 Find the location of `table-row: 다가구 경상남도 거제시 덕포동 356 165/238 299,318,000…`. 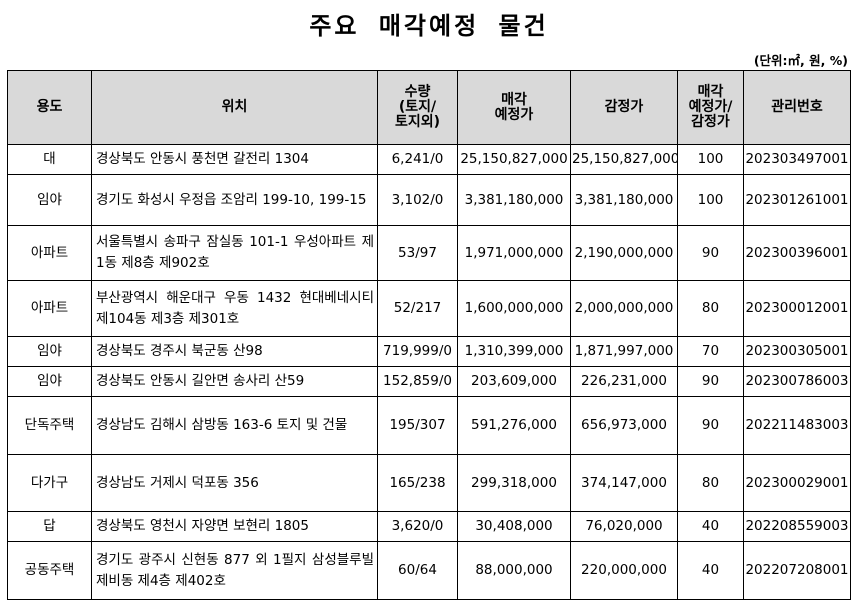

table-row: 다가구 경상남도 거제시 덕포동 356 165/238 299,318,000… is located at coordinates (429, 483).